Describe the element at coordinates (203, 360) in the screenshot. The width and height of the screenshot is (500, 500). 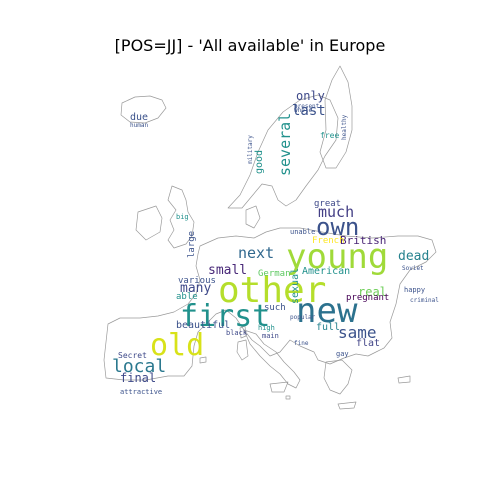
I see `map-region-balearic` at that location.